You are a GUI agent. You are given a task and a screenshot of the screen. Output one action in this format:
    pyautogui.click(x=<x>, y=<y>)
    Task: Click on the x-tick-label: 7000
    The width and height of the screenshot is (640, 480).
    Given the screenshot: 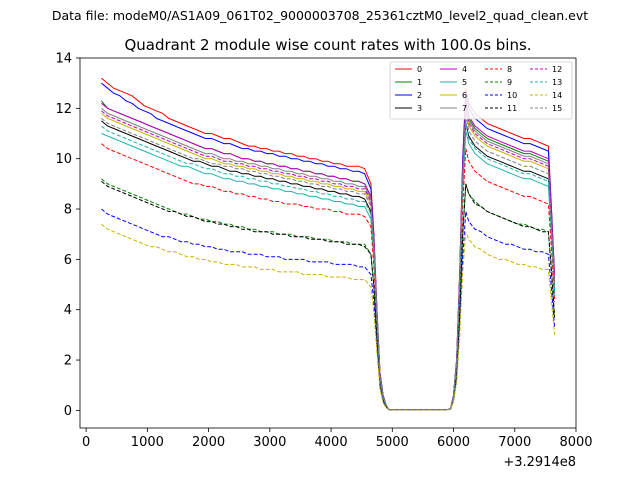 What is the action you would take?
    pyautogui.click(x=514, y=442)
    